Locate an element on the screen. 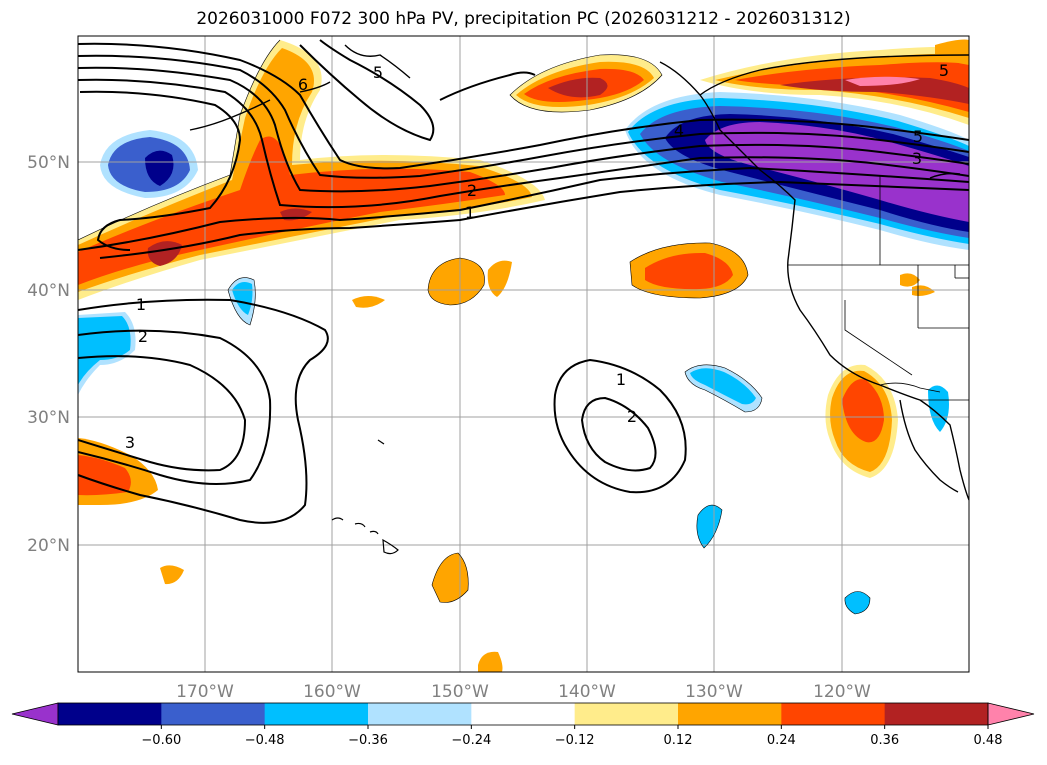  colorbar-tick-label: 0.24 is located at coordinates (781, 740).